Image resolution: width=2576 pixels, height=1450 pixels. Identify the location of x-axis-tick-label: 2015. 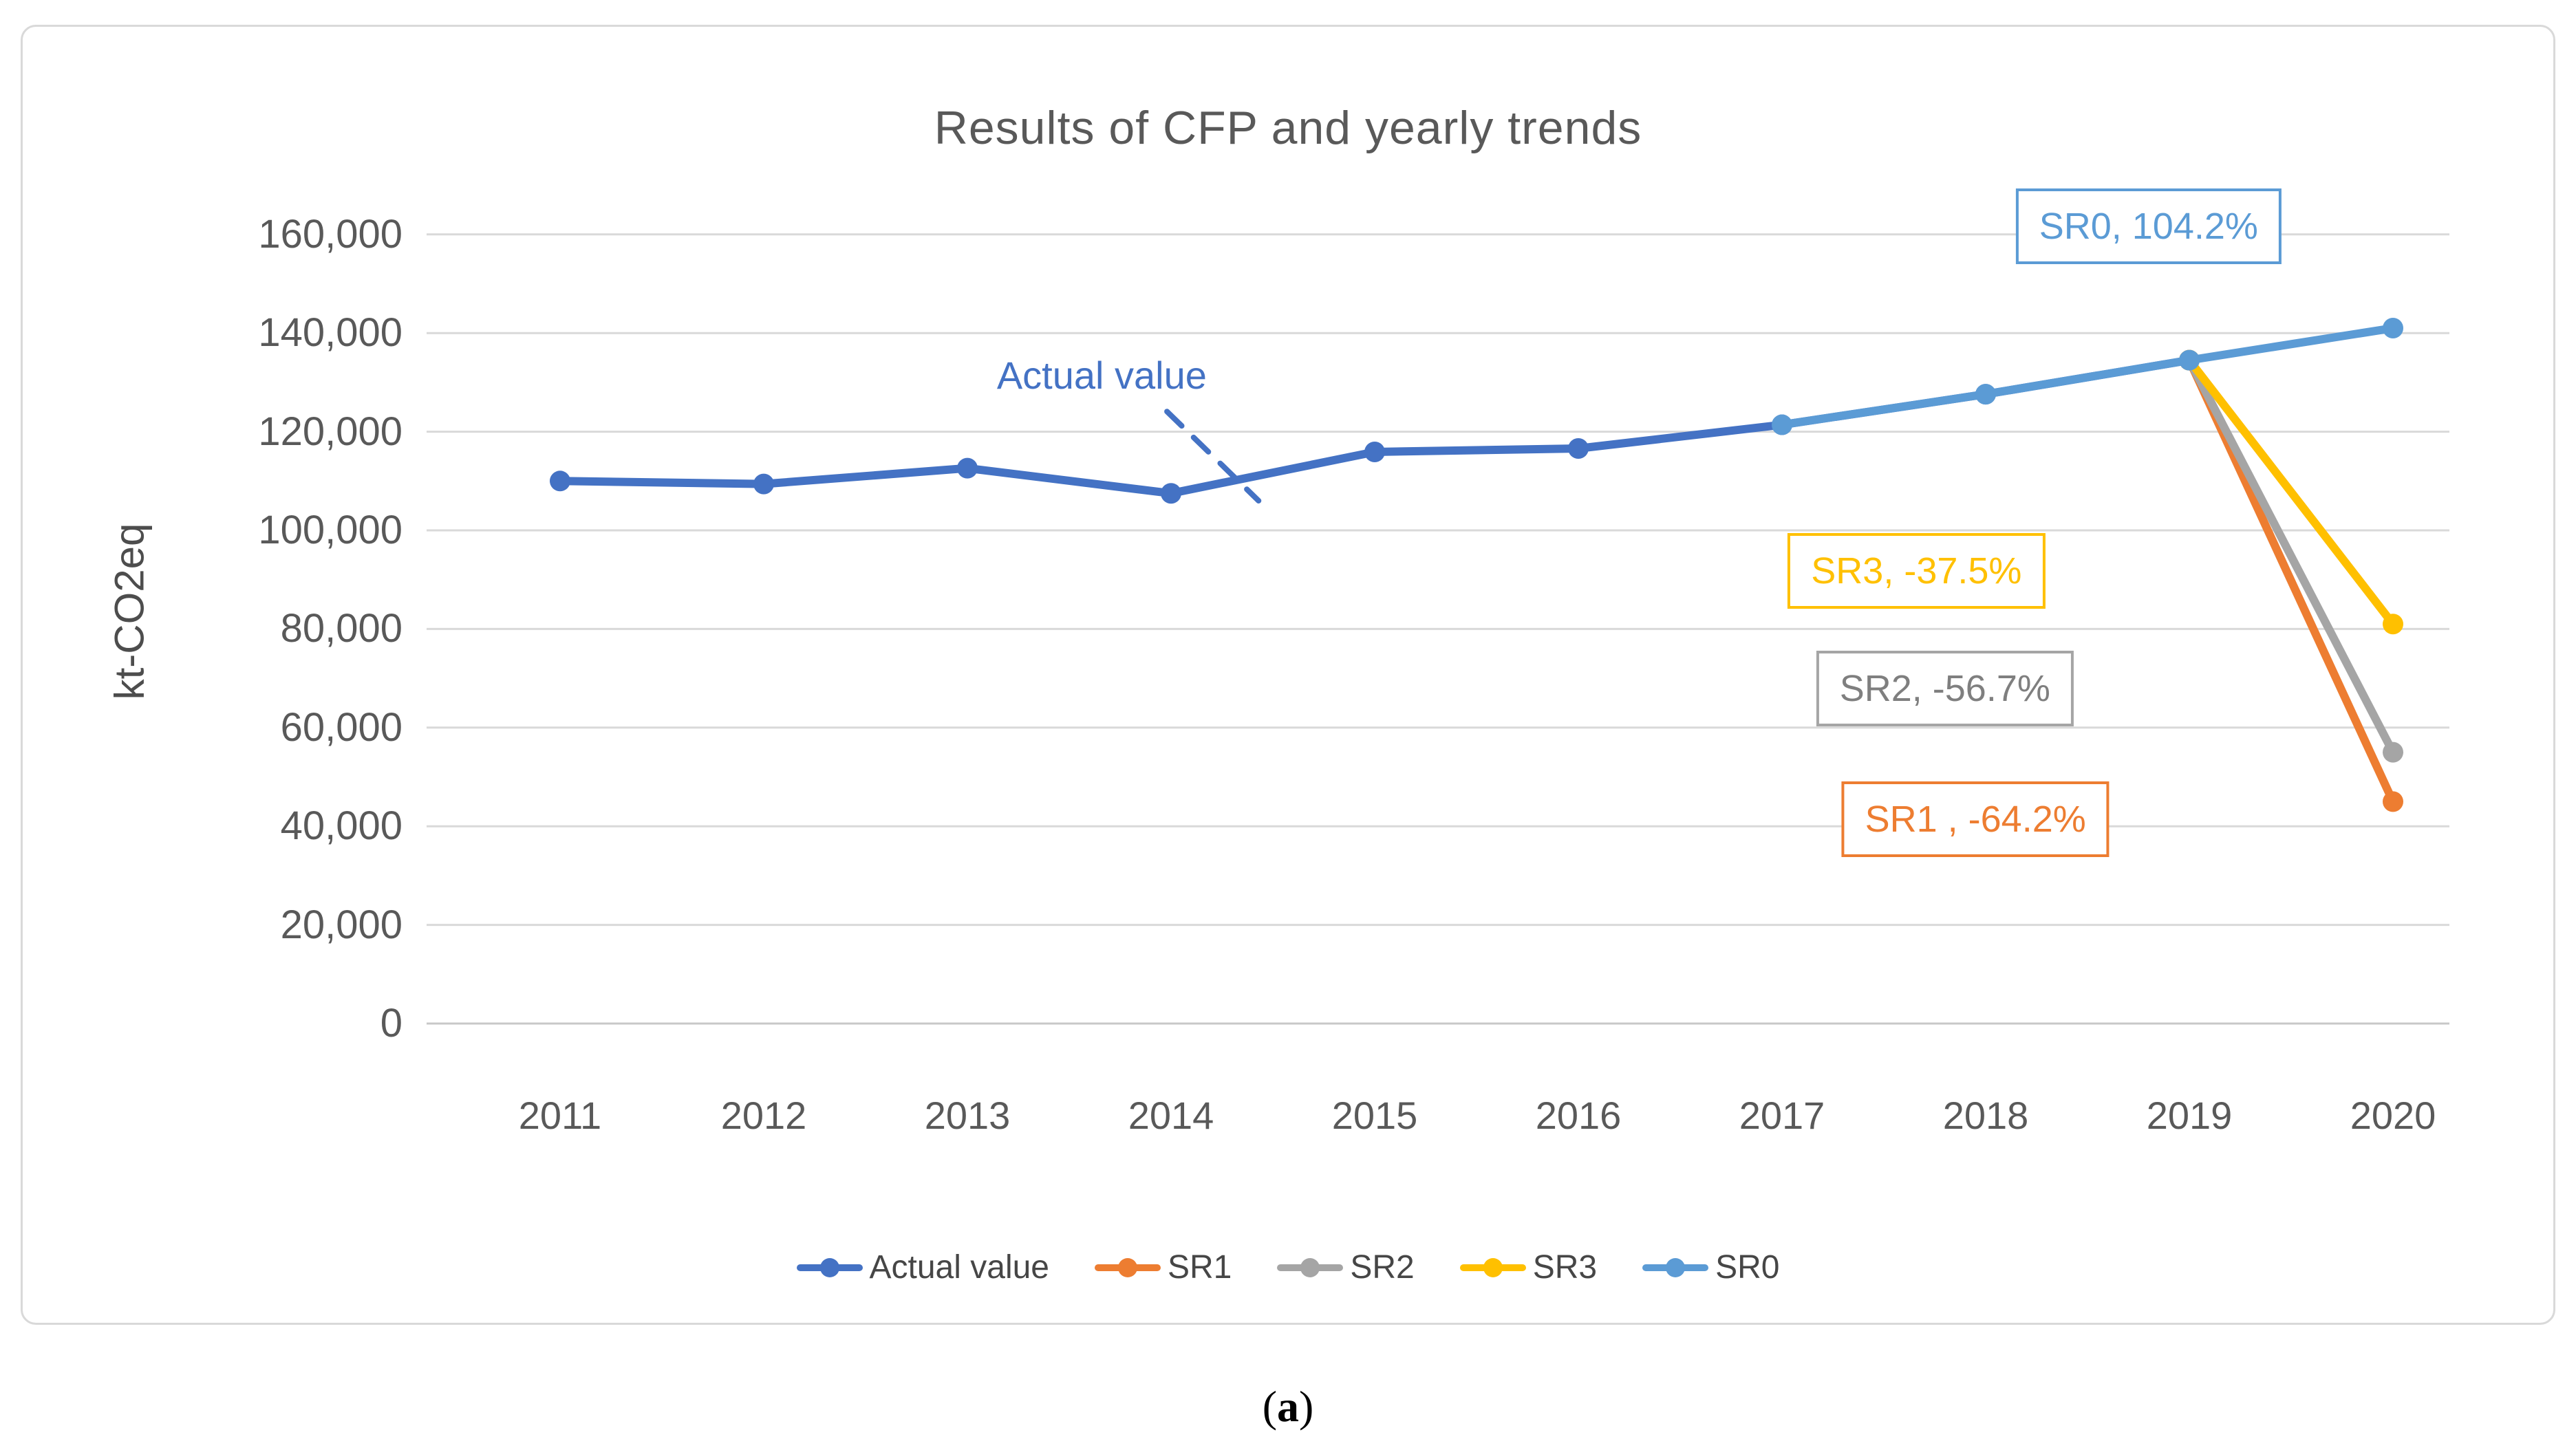
(1374, 1115).